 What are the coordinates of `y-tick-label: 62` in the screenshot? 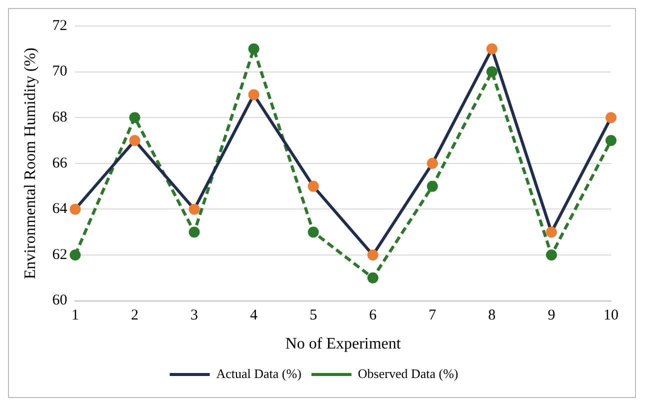 It's located at (60, 254).